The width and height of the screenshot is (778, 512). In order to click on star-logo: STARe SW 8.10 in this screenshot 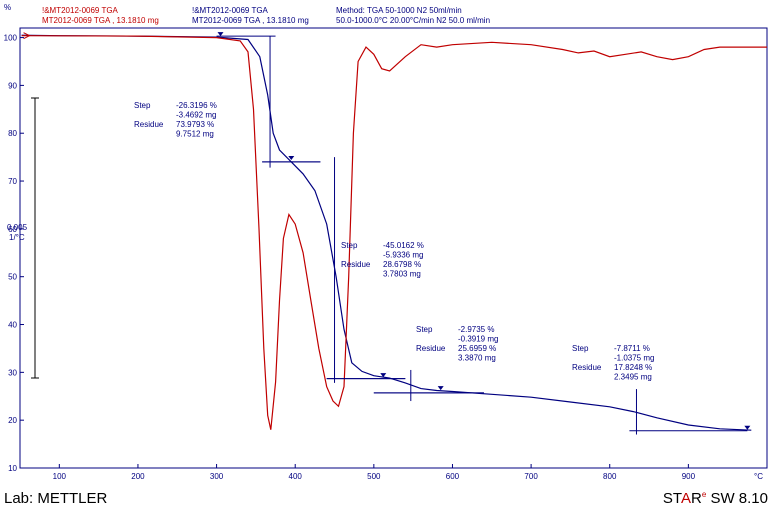, I will do `click(715, 498)`.